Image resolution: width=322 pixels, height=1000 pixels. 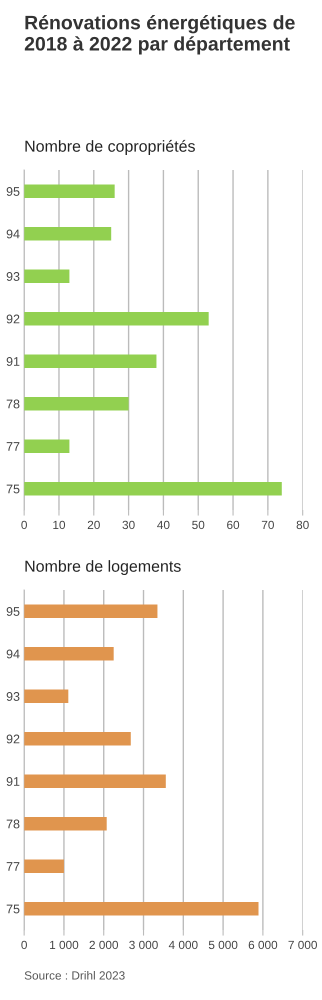 What do you see at coordinates (143, 945) in the screenshot?
I see `x-tick-label: 3 000` at bounding box center [143, 945].